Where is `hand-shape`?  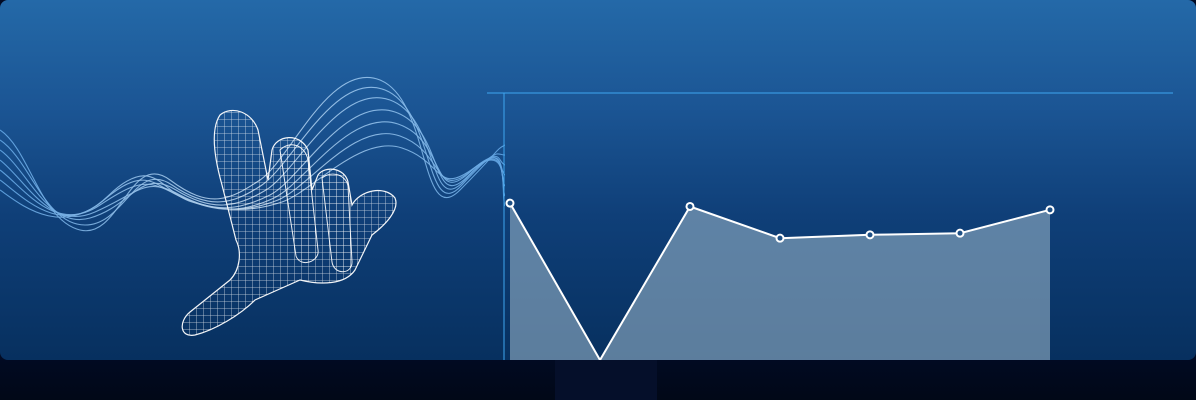 hand-shape is located at coordinates (289, 222).